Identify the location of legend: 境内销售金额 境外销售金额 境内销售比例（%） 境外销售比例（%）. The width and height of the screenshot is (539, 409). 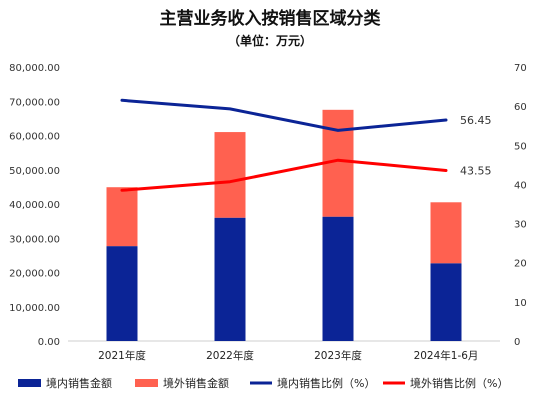
(263, 383).